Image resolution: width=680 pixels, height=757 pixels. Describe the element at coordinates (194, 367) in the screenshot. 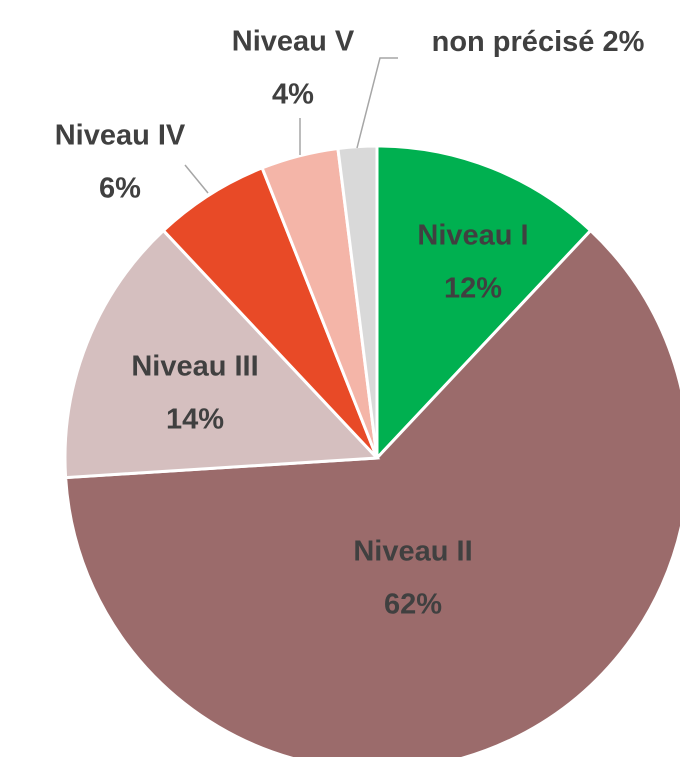

I see `slice-label: Niveau III` at that location.